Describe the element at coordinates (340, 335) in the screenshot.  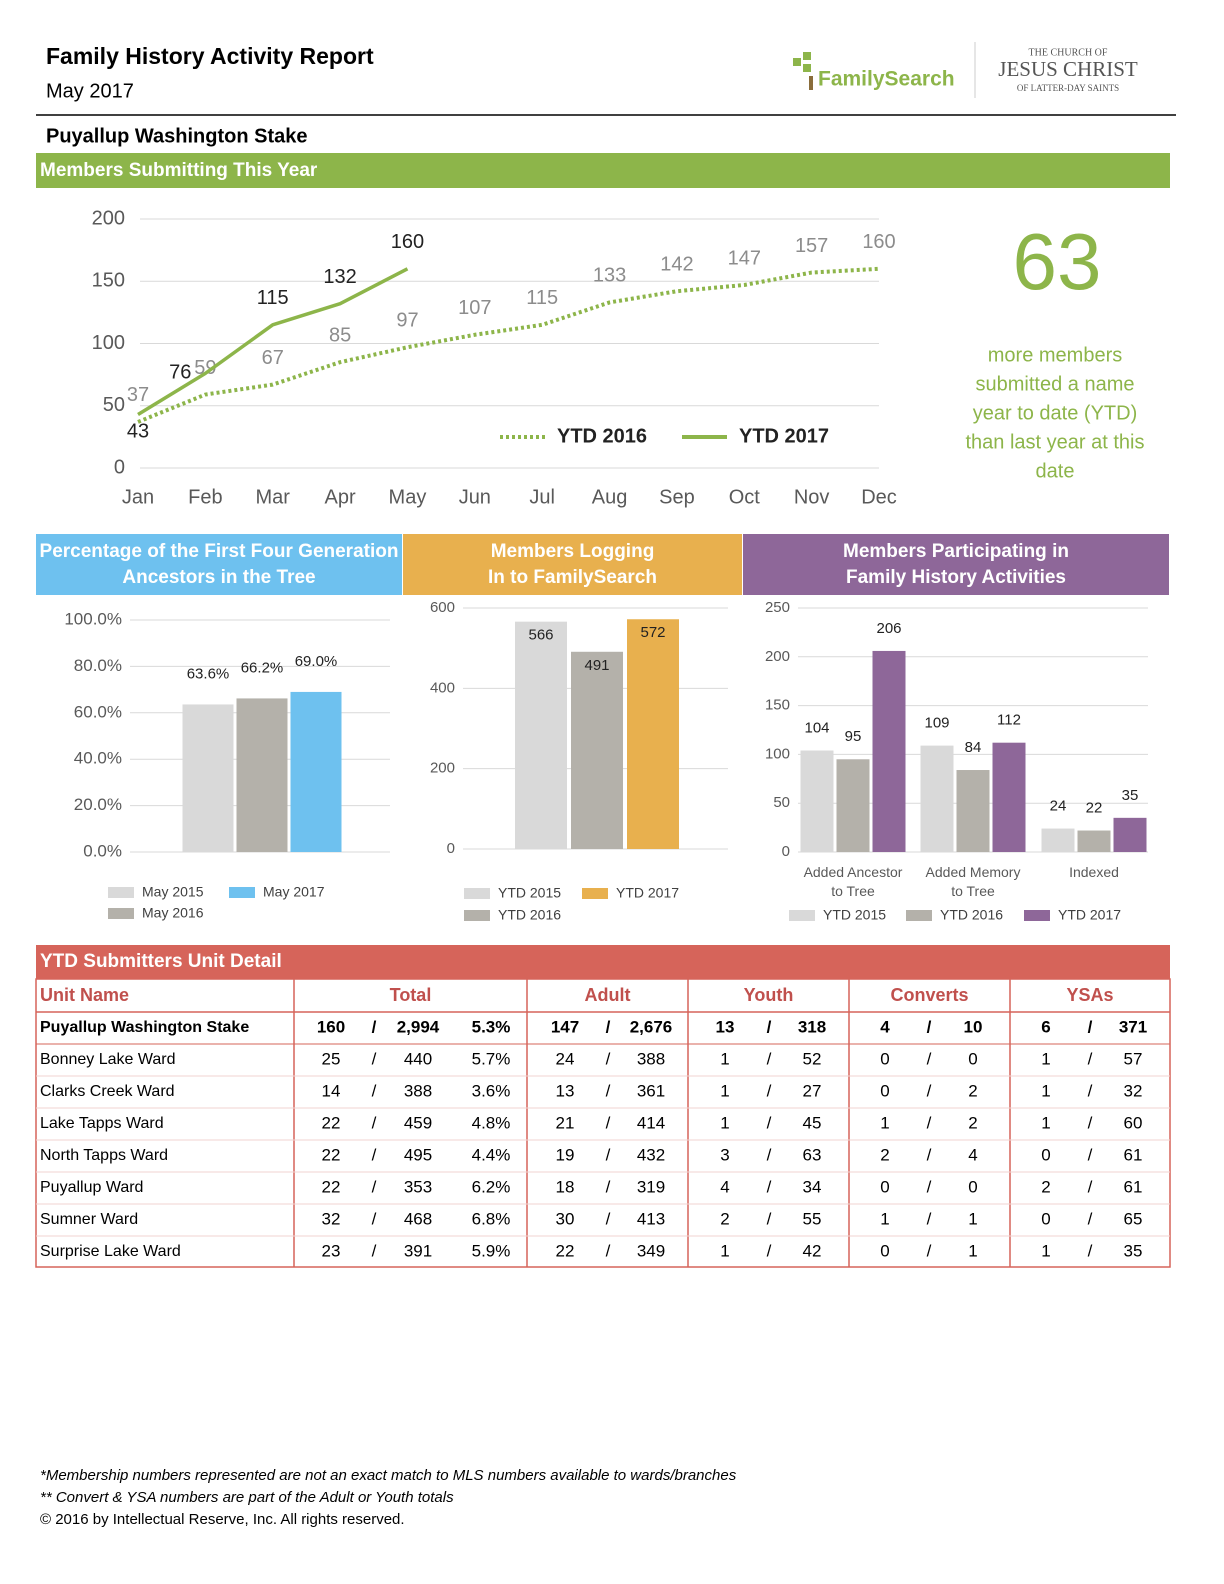
I see `data-label: 85` at that location.